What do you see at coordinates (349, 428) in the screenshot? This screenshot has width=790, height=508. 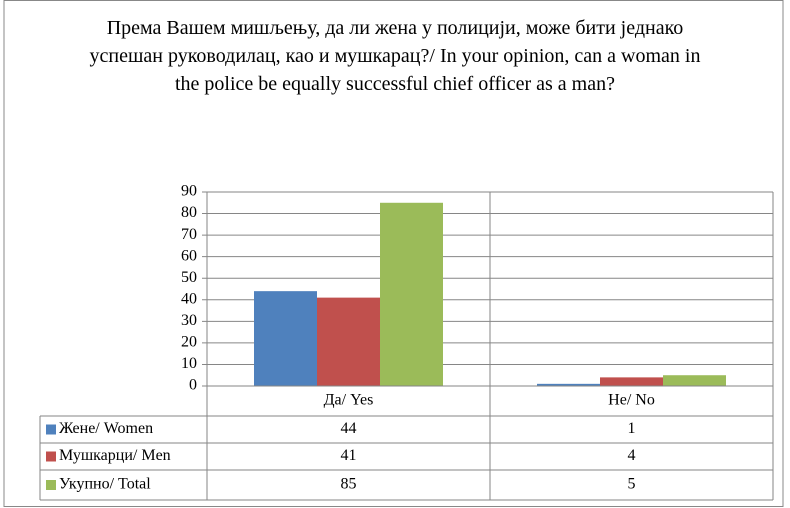 I see `table-value: 44` at bounding box center [349, 428].